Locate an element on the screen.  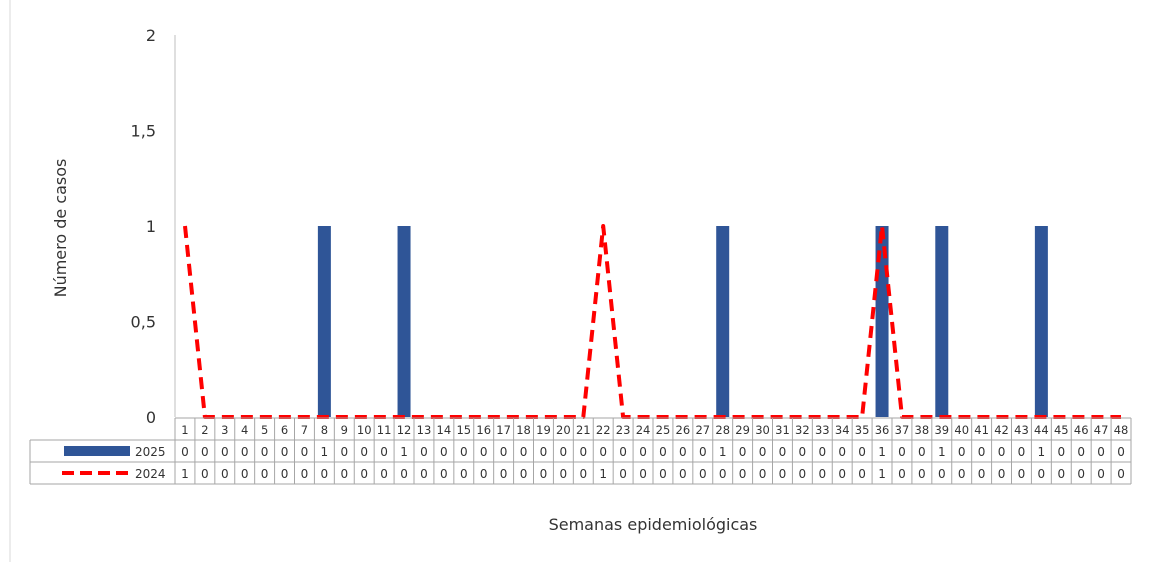
x-tick-label: 25 is located at coordinates (663, 430).